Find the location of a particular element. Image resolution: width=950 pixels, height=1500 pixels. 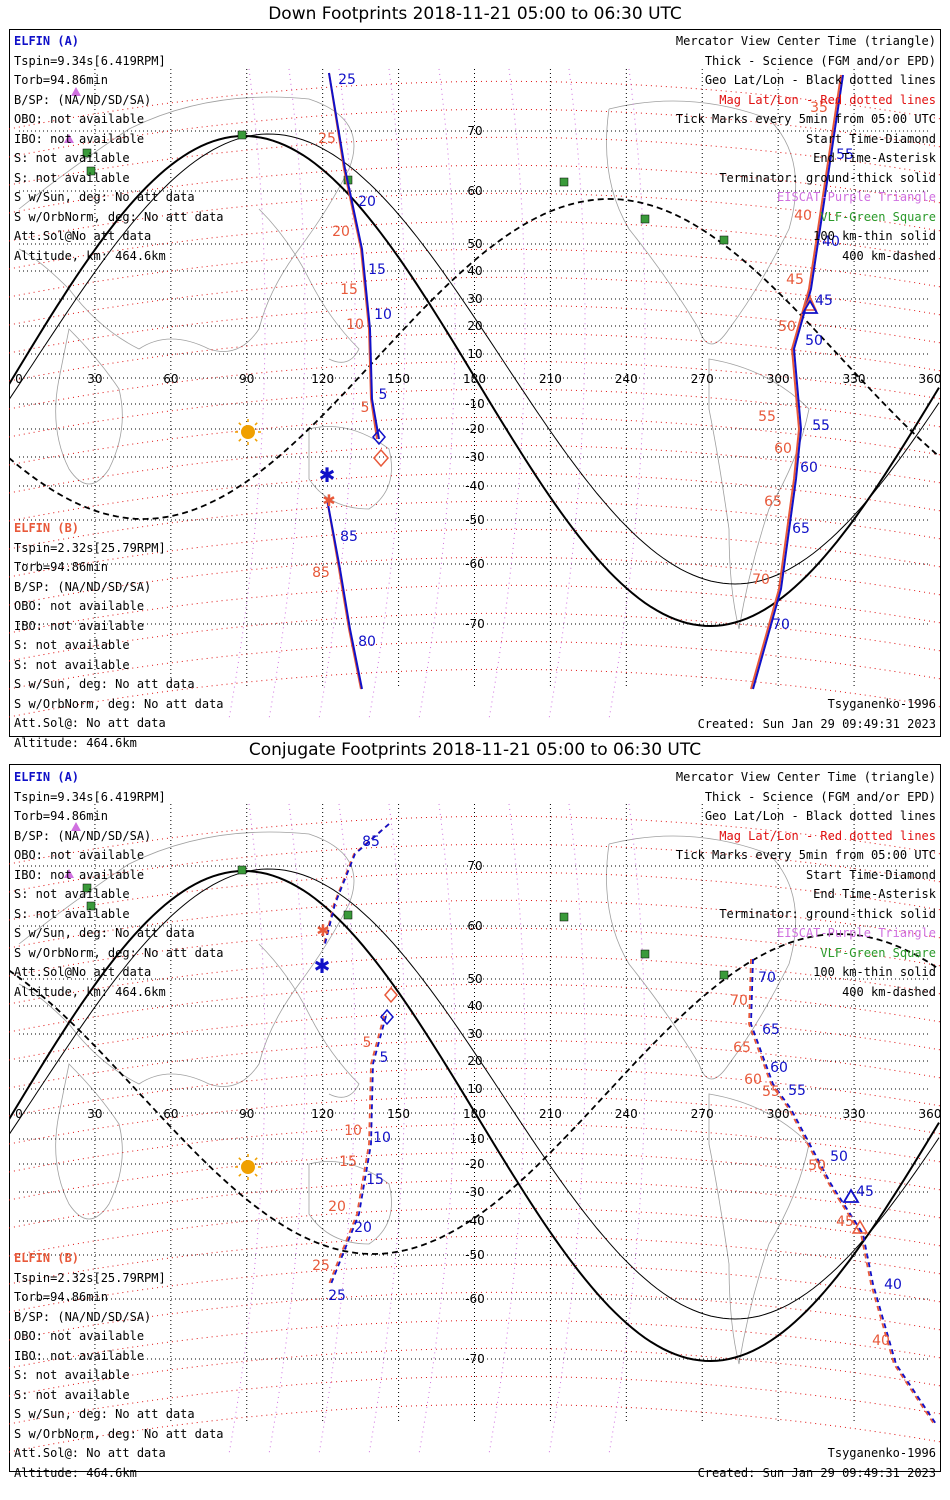

legend-item: 100 km-thin solid is located at coordinates (874, 236).